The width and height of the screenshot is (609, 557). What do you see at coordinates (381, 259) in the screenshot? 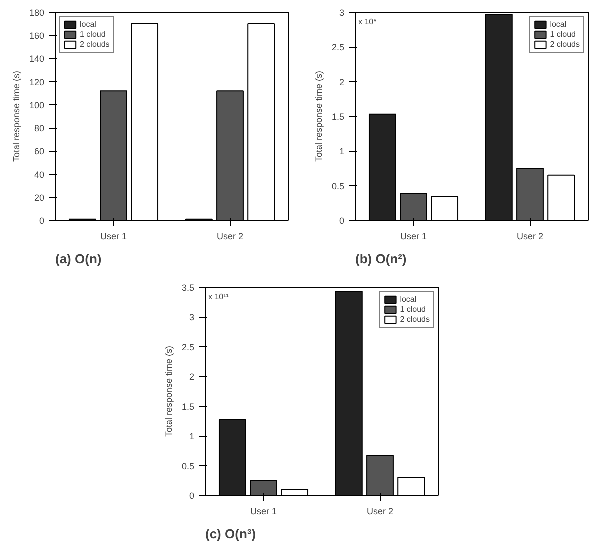
I see `text: (b) O(n²)` at bounding box center [381, 259].